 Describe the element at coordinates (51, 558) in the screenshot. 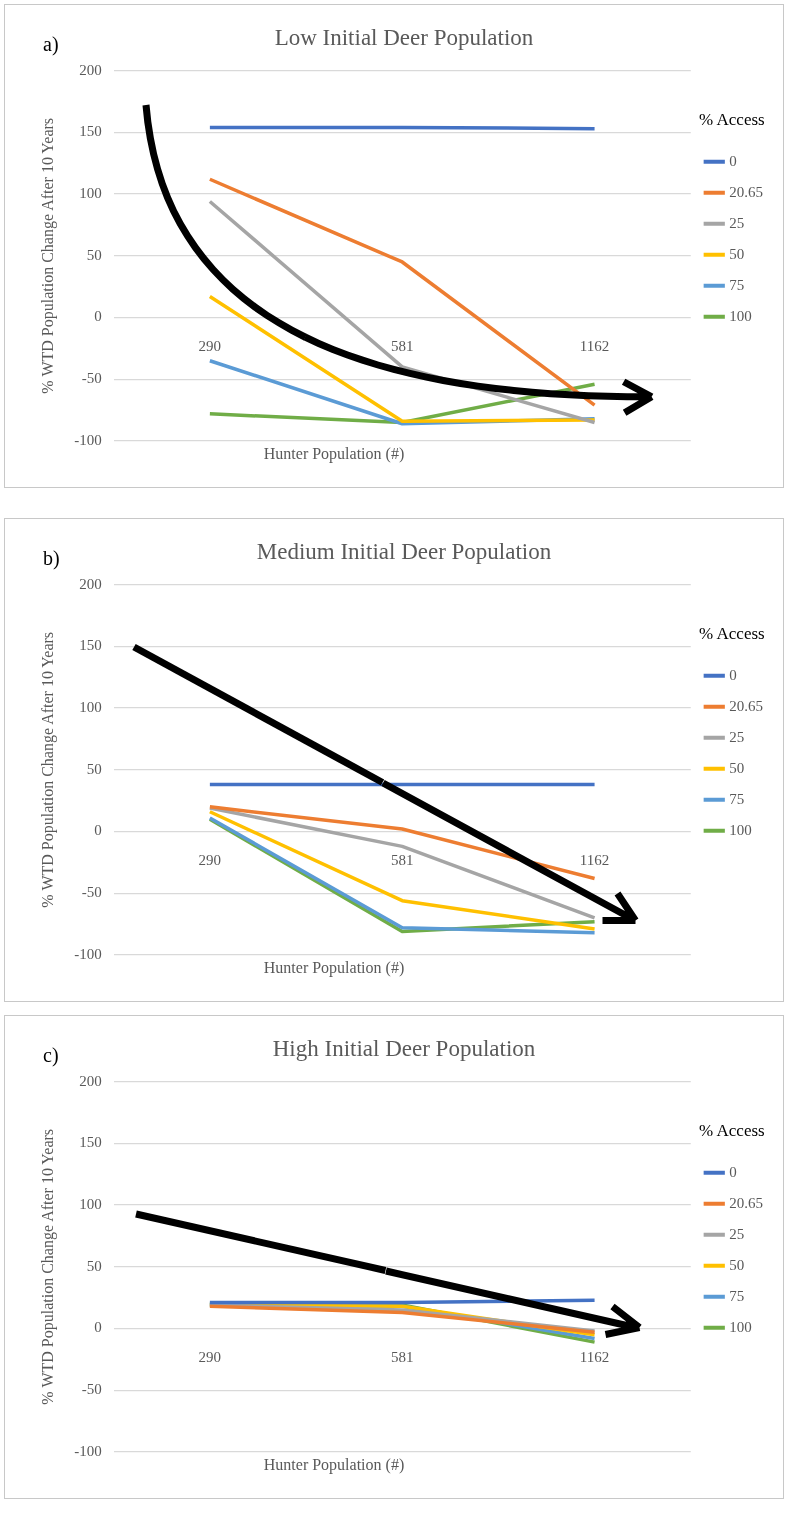

I see `text: b)` at that location.